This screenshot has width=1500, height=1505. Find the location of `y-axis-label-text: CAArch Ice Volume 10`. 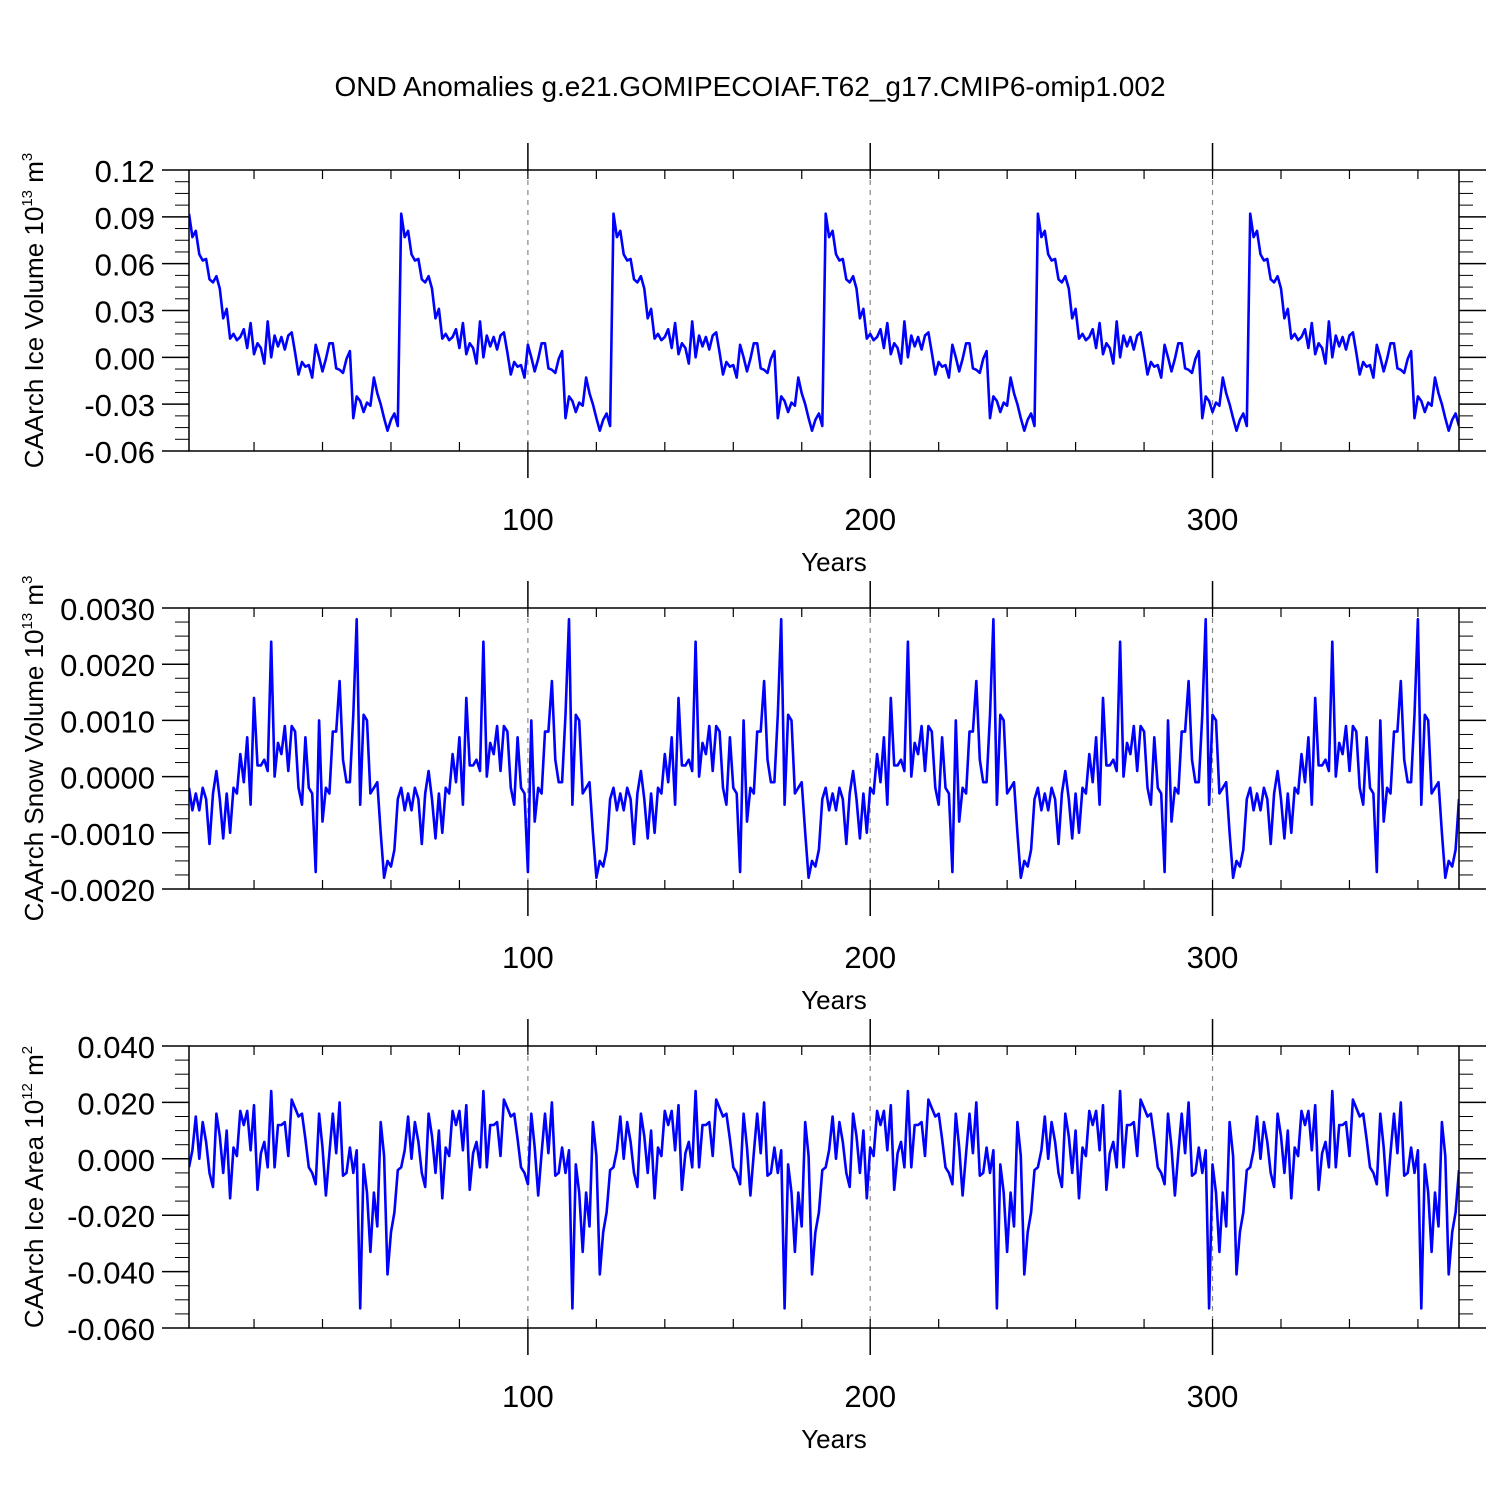

y-axis-label-text: CAArch Ice Volume 10 is located at coordinates (34, 338).